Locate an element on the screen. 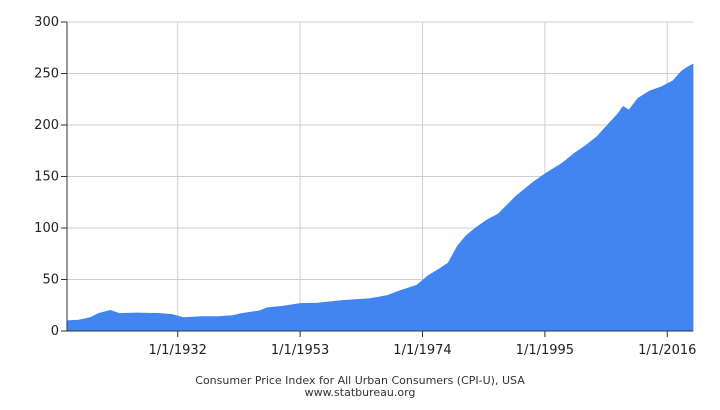 This screenshot has height=410, width=720. y-tick-label: 0 is located at coordinates (55, 331).